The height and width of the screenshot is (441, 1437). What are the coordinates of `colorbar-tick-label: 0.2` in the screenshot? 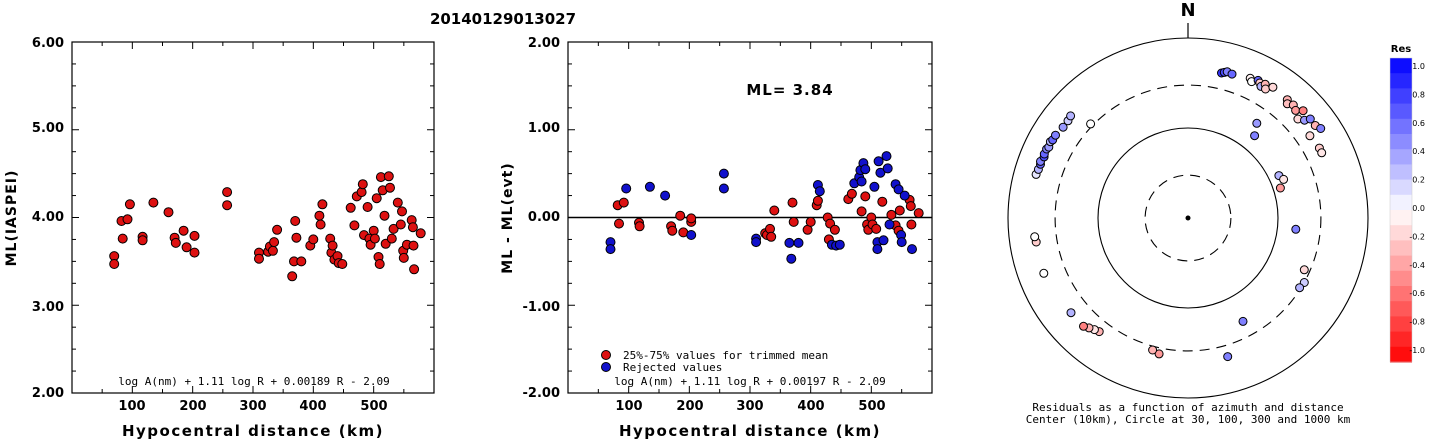 It's located at (1418, 180).